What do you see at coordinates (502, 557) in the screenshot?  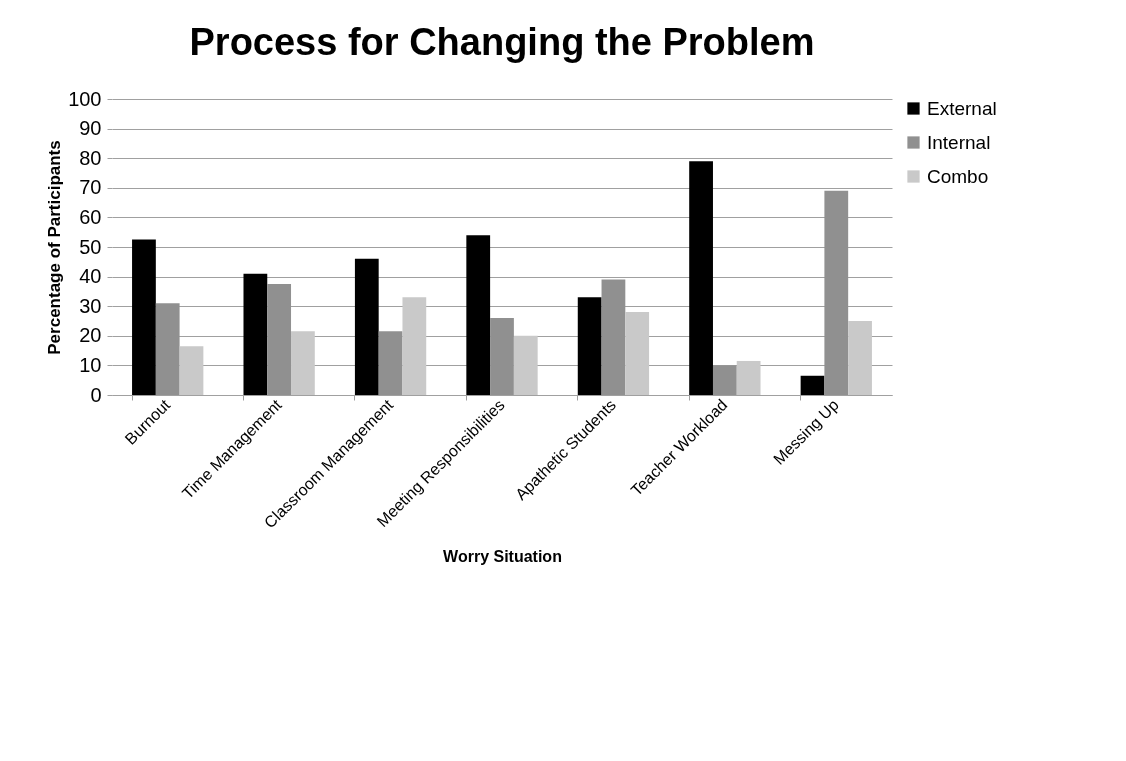 I see `x-axis-title: Worry Situation` at bounding box center [502, 557].